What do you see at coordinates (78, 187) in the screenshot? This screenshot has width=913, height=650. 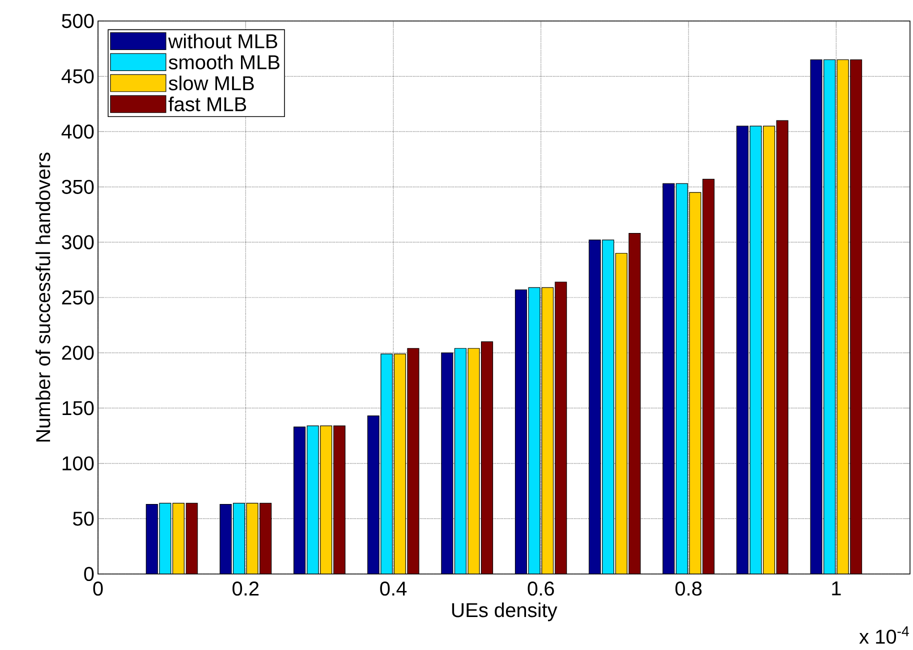 I see `y-tick-label: 350` at bounding box center [78, 187].